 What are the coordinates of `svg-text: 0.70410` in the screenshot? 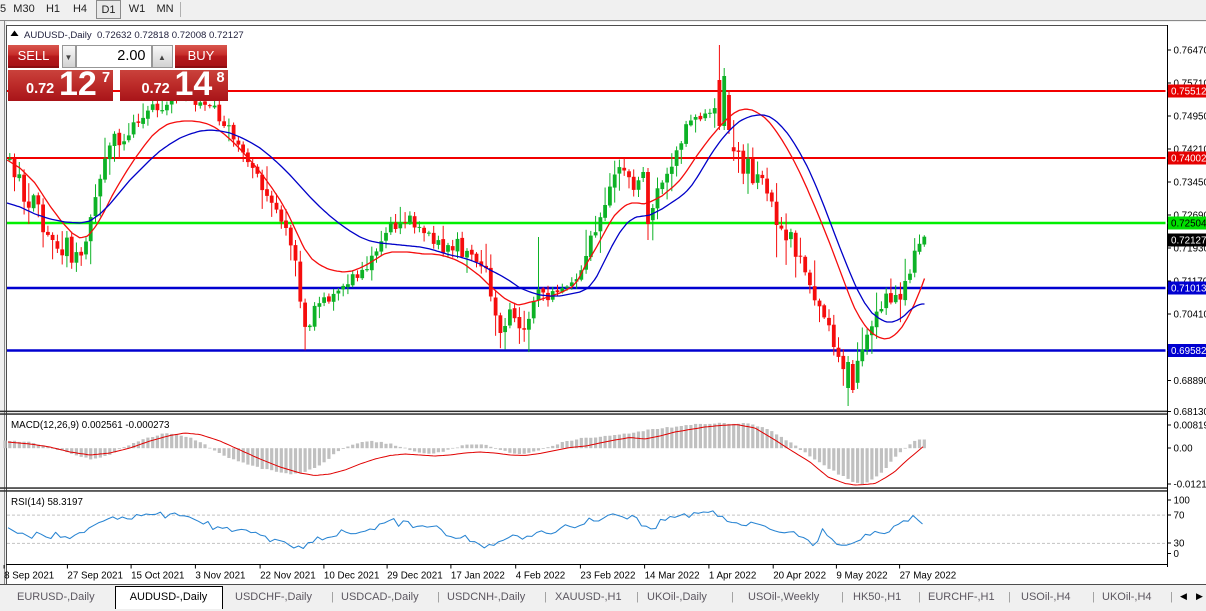 It's located at (1190, 315).